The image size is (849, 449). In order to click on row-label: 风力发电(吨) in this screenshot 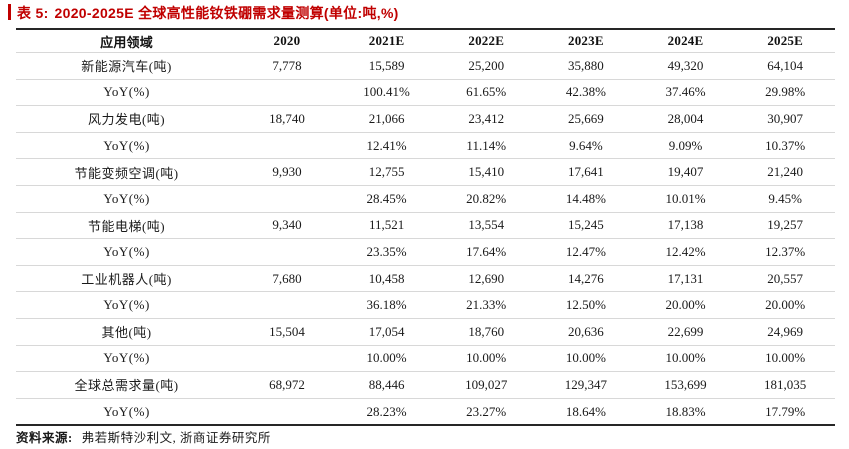, I will do `click(127, 119)`.